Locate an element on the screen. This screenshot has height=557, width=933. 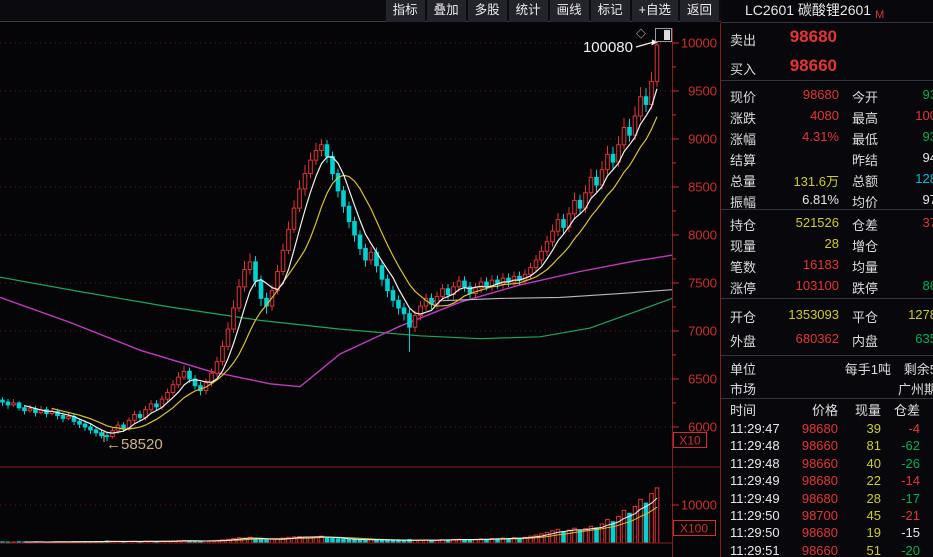
toolbar-button-indicator: 指标 is located at coordinates (405, 11).